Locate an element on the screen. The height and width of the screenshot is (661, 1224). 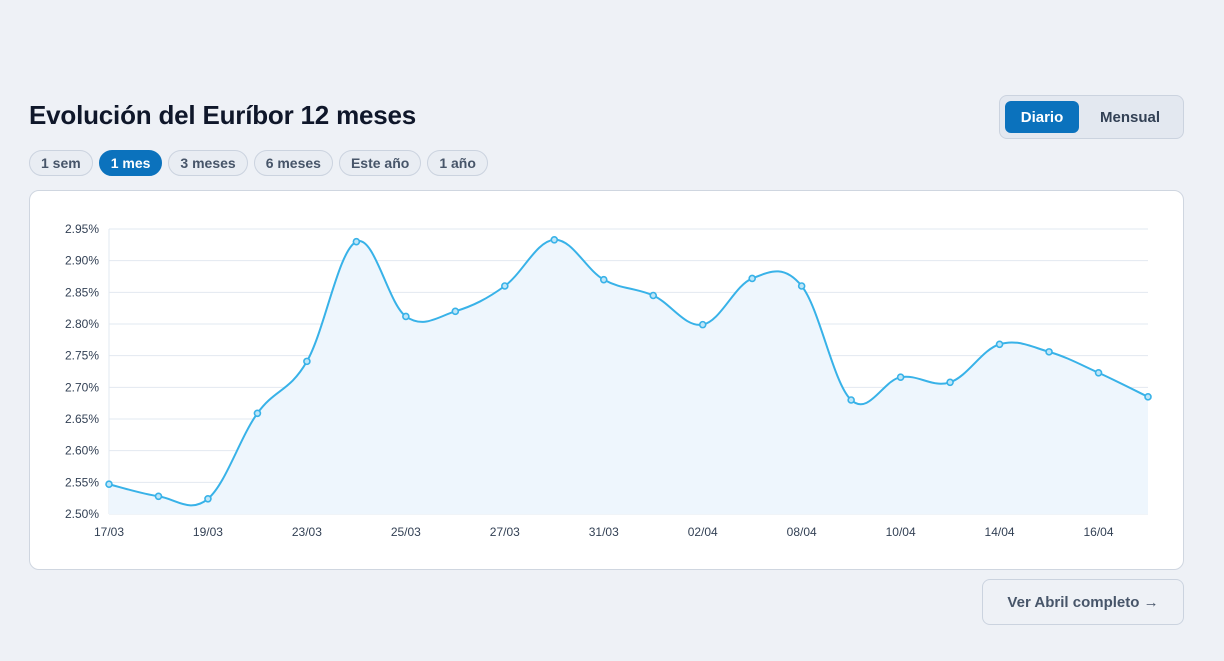
y-tick-label: 2.60% is located at coordinates (82, 451).